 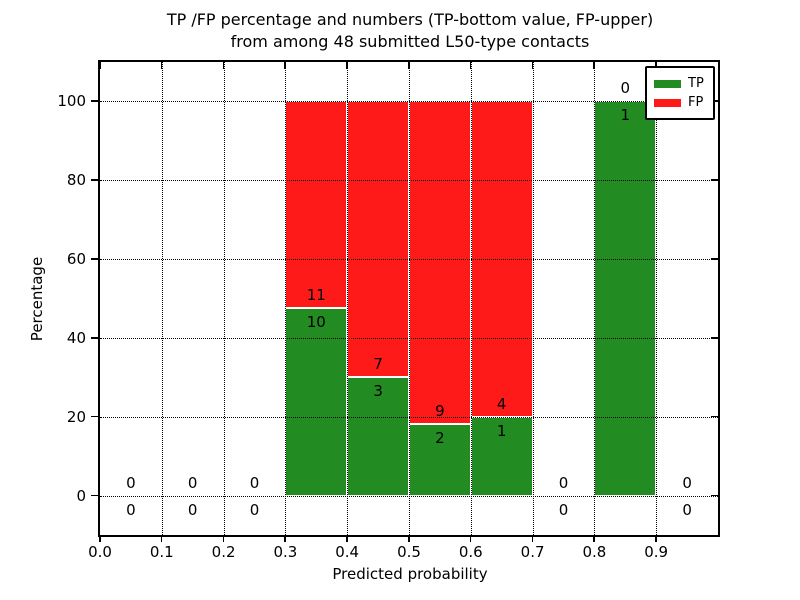 What do you see at coordinates (680, 93) in the screenshot?
I see `legend: TP FP` at bounding box center [680, 93].